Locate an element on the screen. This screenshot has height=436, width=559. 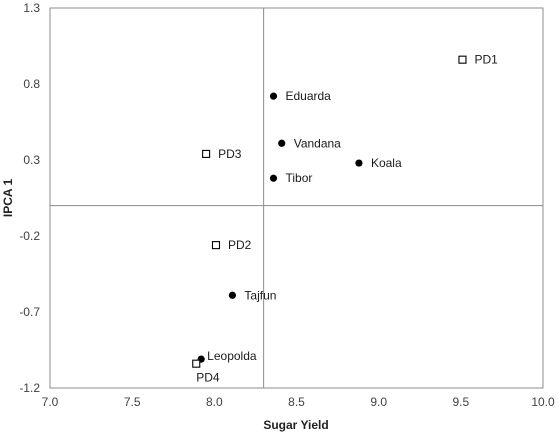
x-tick-label-7-0: 7.0 is located at coordinates (50, 402).